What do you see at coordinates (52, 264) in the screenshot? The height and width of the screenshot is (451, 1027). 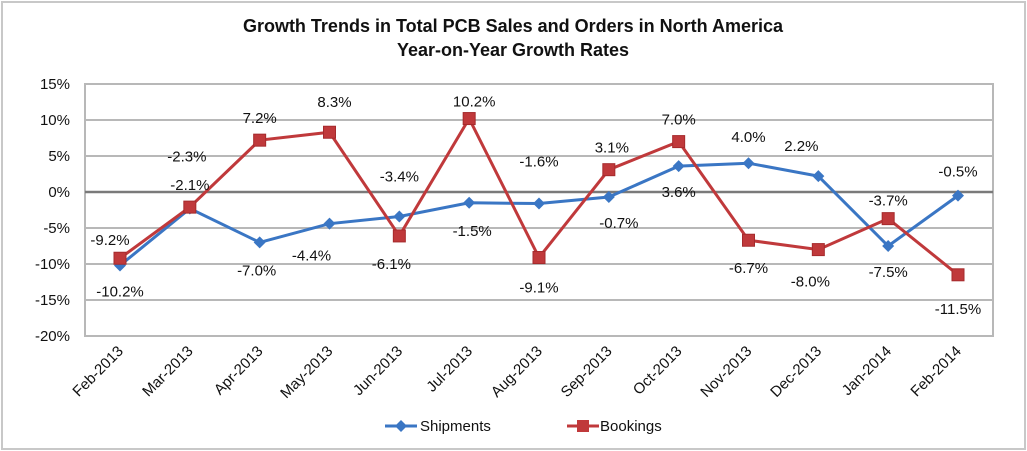 I see `y-tick-label: -10%` at bounding box center [52, 264].